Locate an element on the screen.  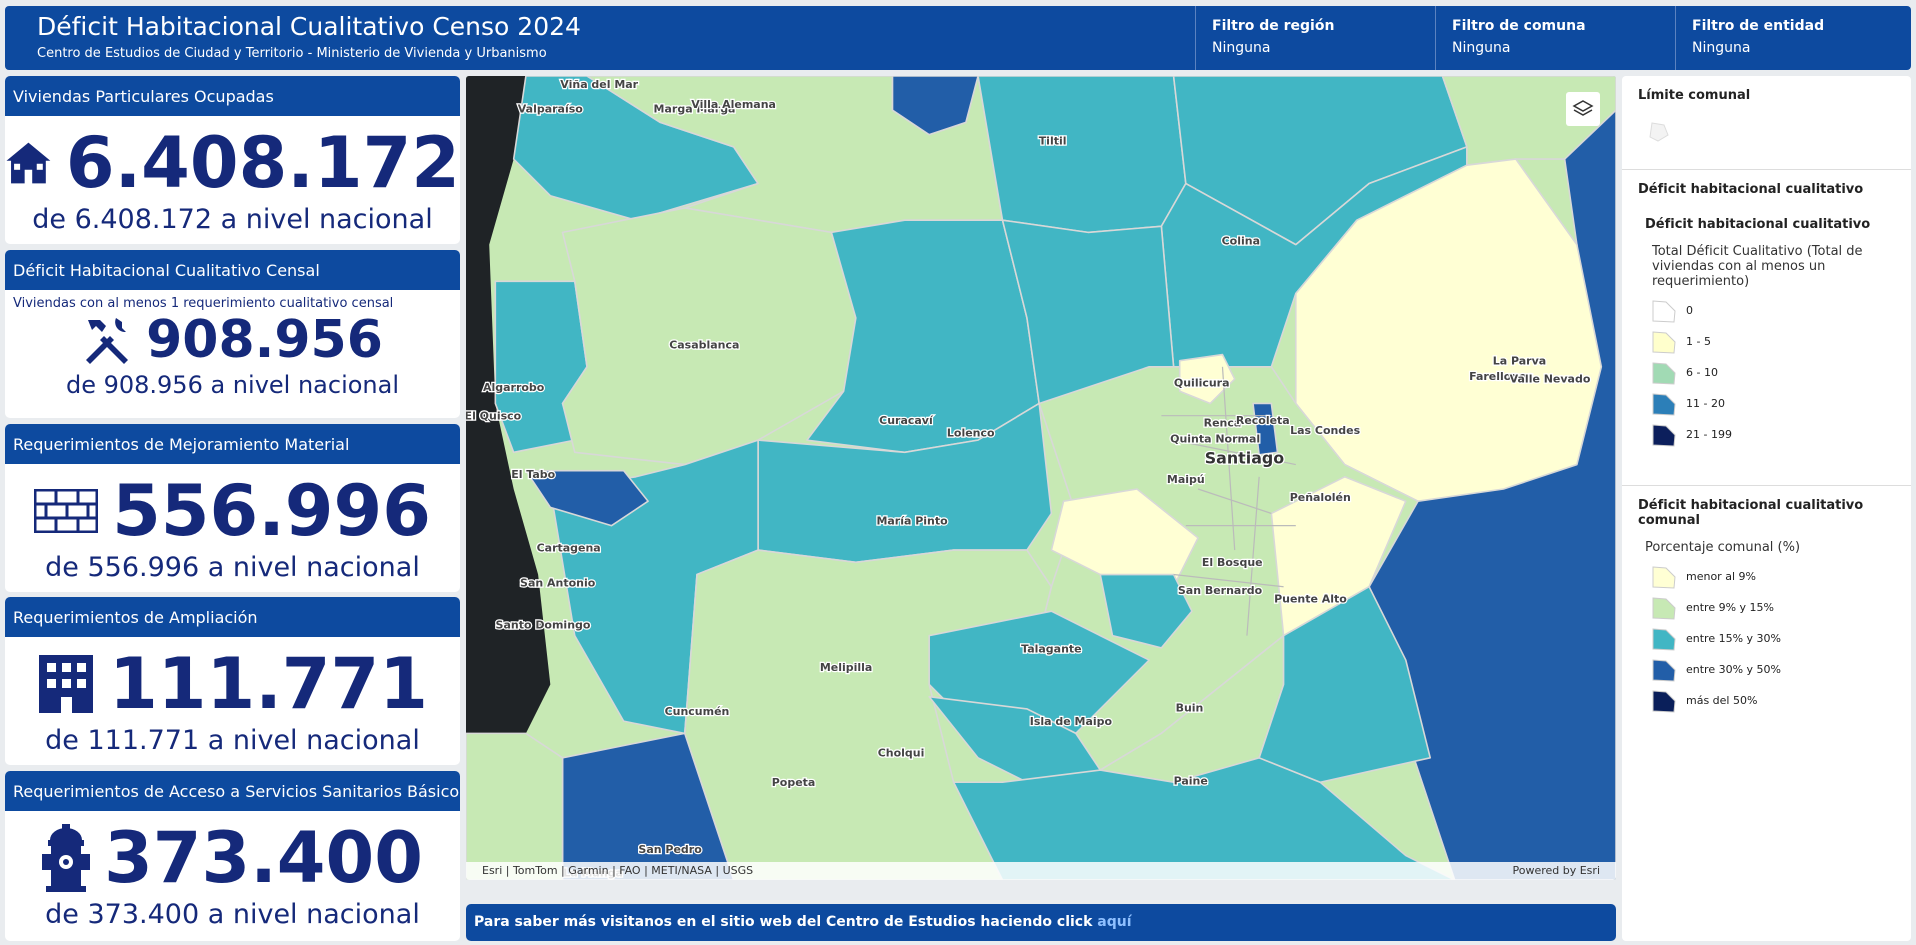
legend-label: 6 - 10 is located at coordinates (1702, 372).